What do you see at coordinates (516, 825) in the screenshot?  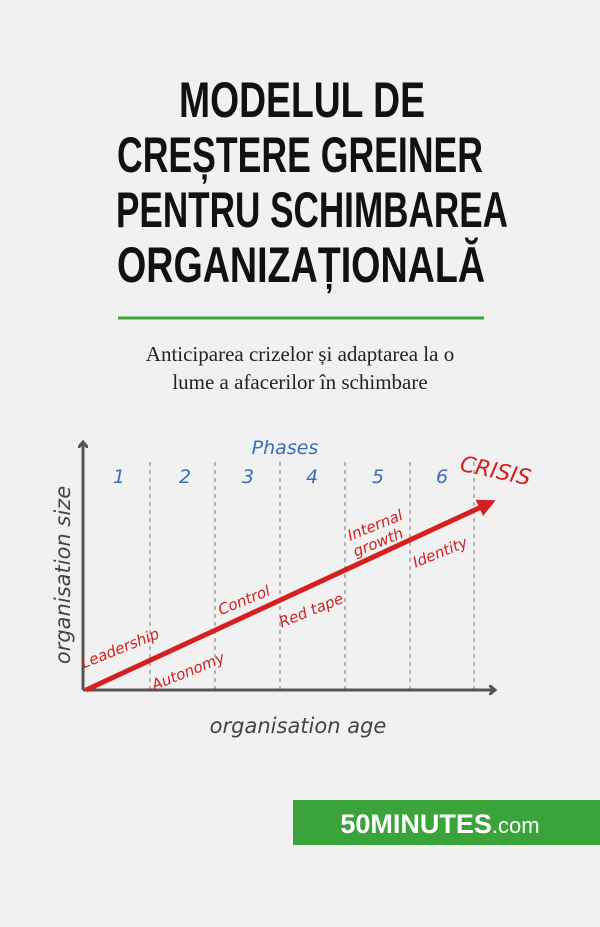 I see `brand-suffix: .com` at bounding box center [516, 825].